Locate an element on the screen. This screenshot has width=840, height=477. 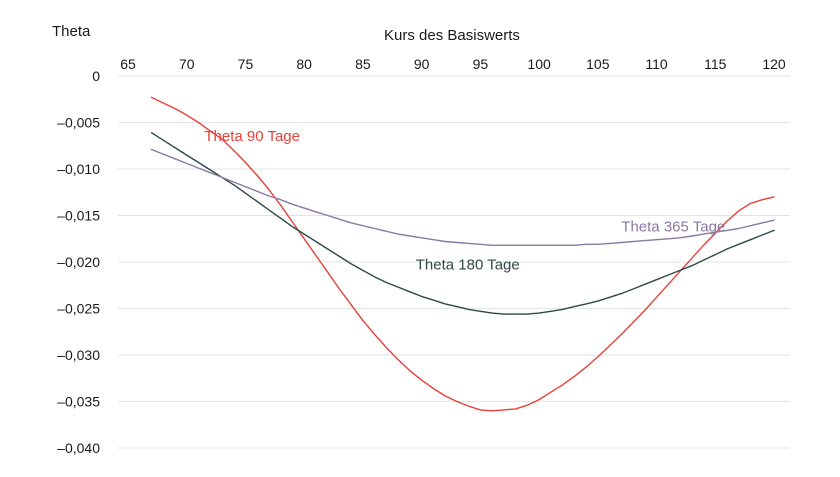
x-tick-label: 80 is located at coordinates (304, 64).